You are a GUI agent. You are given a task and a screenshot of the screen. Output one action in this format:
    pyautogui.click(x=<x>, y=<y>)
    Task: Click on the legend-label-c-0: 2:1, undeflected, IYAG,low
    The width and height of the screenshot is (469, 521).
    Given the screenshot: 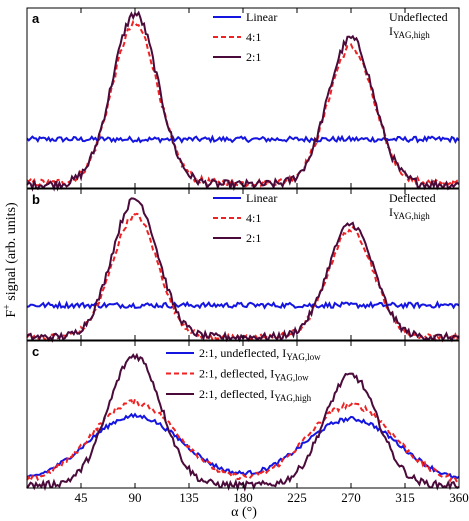 What is the action you would take?
    pyautogui.click(x=260, y=354)
    